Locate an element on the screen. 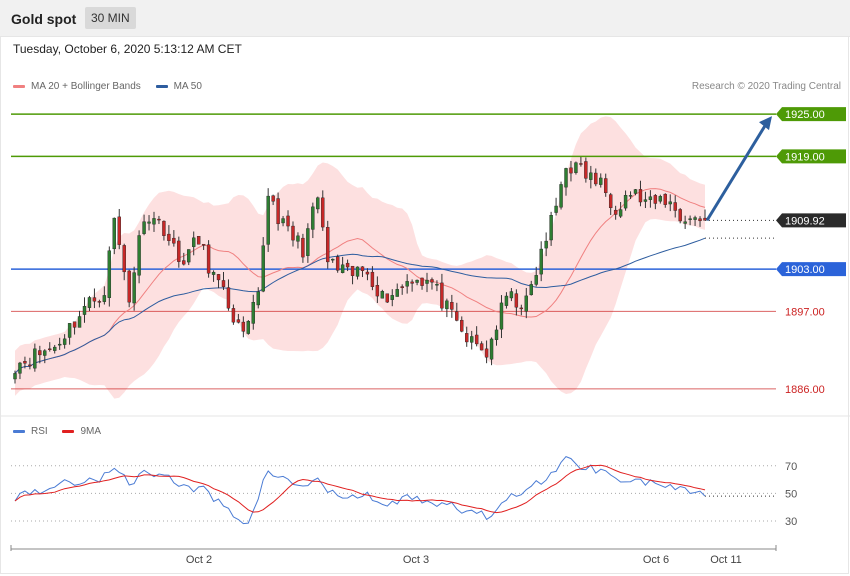 This screenshot has height=576, width=850. rsi-level-label-70: 70 is located at coordinates (791, 467).